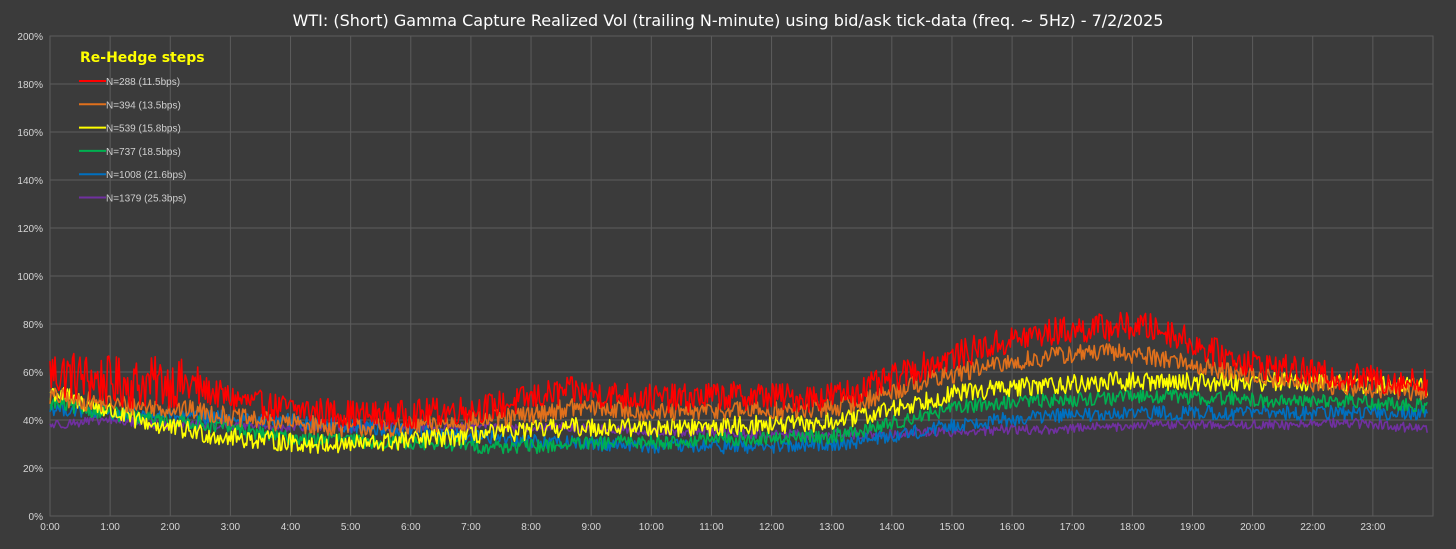  I want to click on legend-entry: N=539 (15.8bps), so click(143, 129).